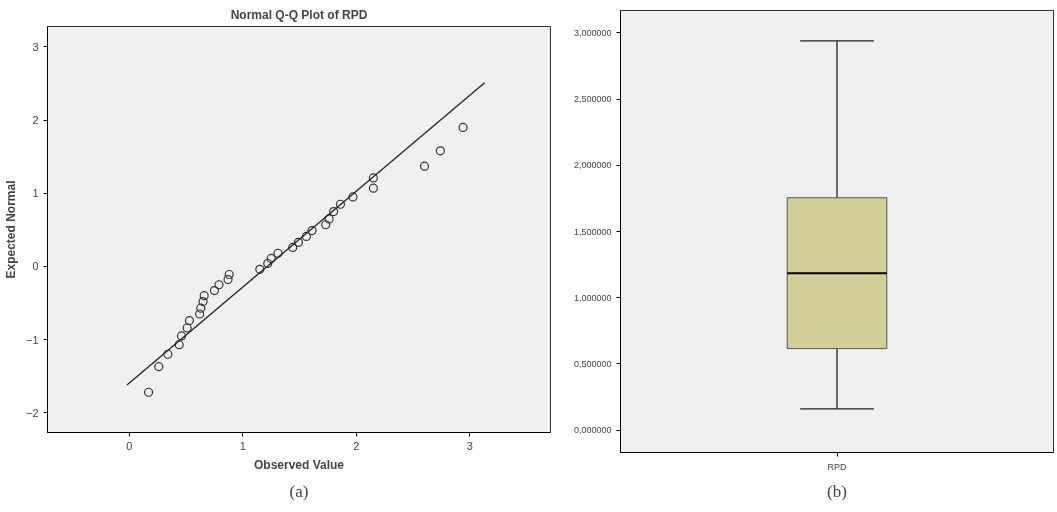 The height and width of the screenshot is (512, 1057). What do you see at coordinates (10, 229) in the screenshot?
I see `y-axis-title: Expected Normal` at bounding box center [10, 229].